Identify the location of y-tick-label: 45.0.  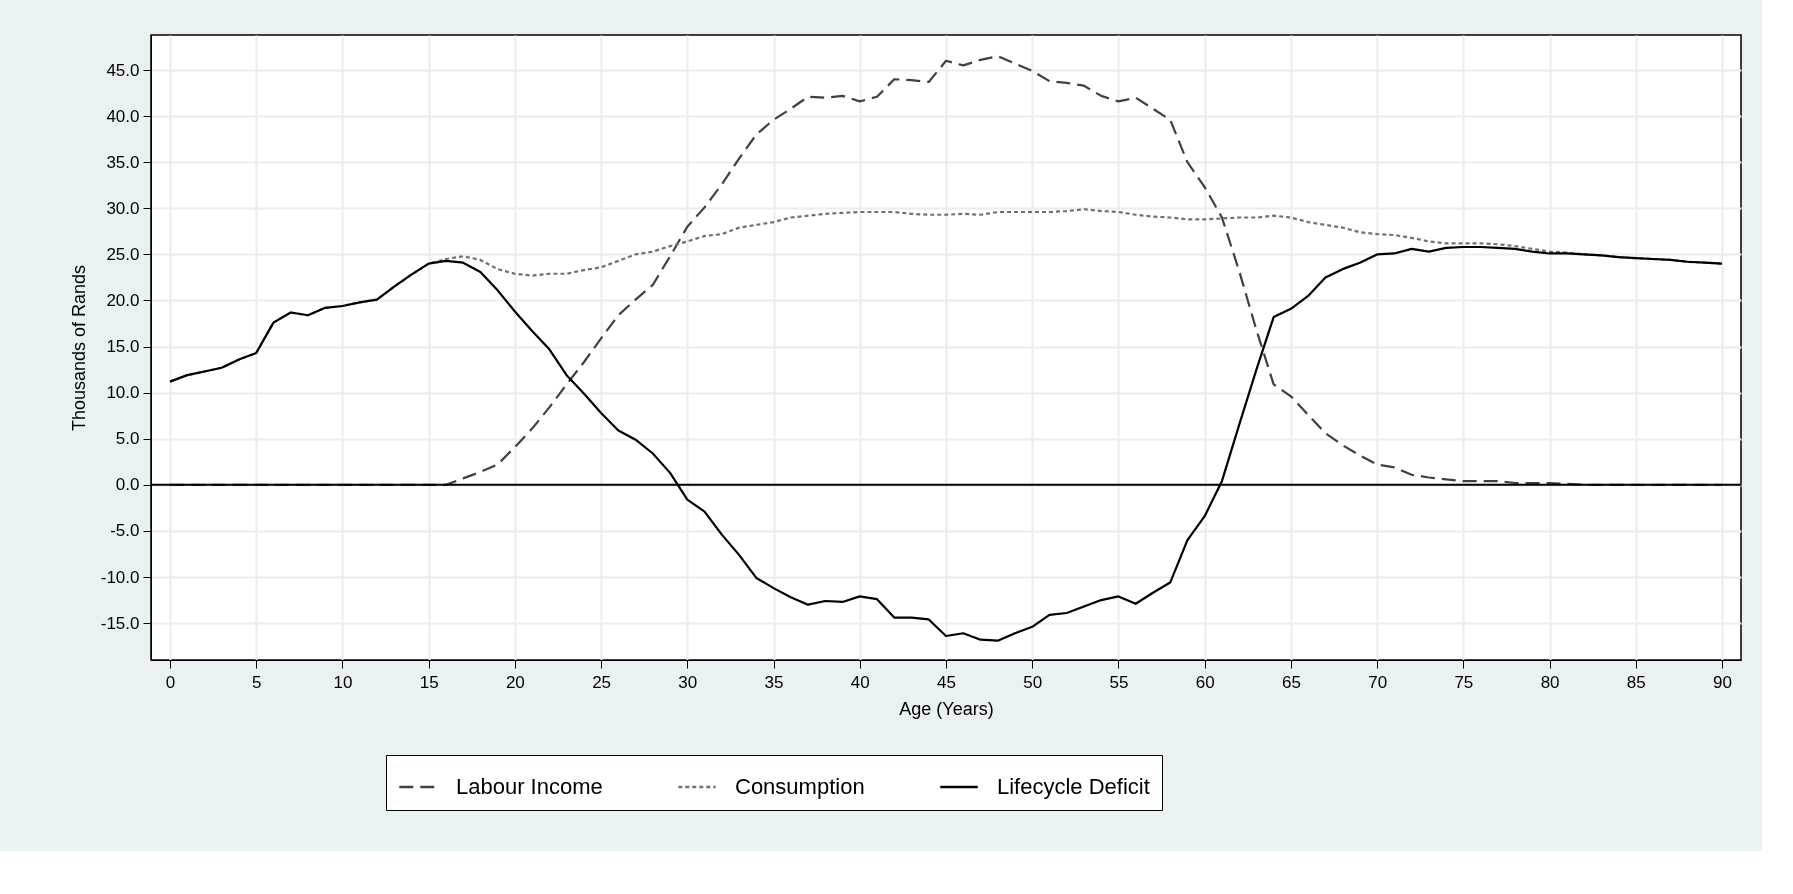
(123, 70).